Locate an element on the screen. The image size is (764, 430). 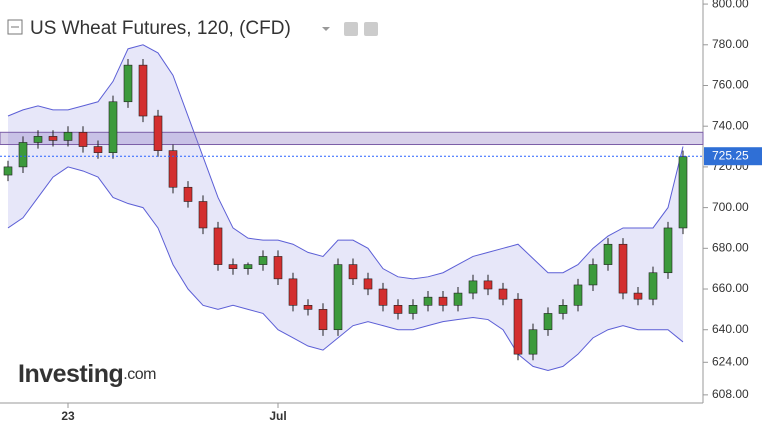
brand-name: Investing is located at coordinates (70, 374).